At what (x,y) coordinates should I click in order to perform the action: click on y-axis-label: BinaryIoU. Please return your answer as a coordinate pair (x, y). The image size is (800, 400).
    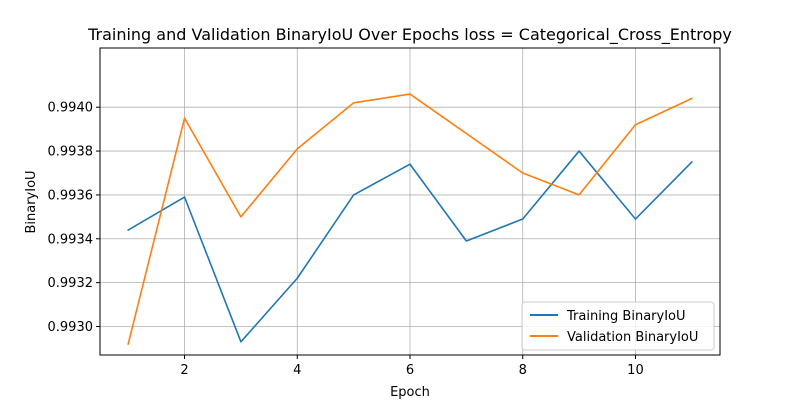
    Looking at the image, I should click on (31, 201).